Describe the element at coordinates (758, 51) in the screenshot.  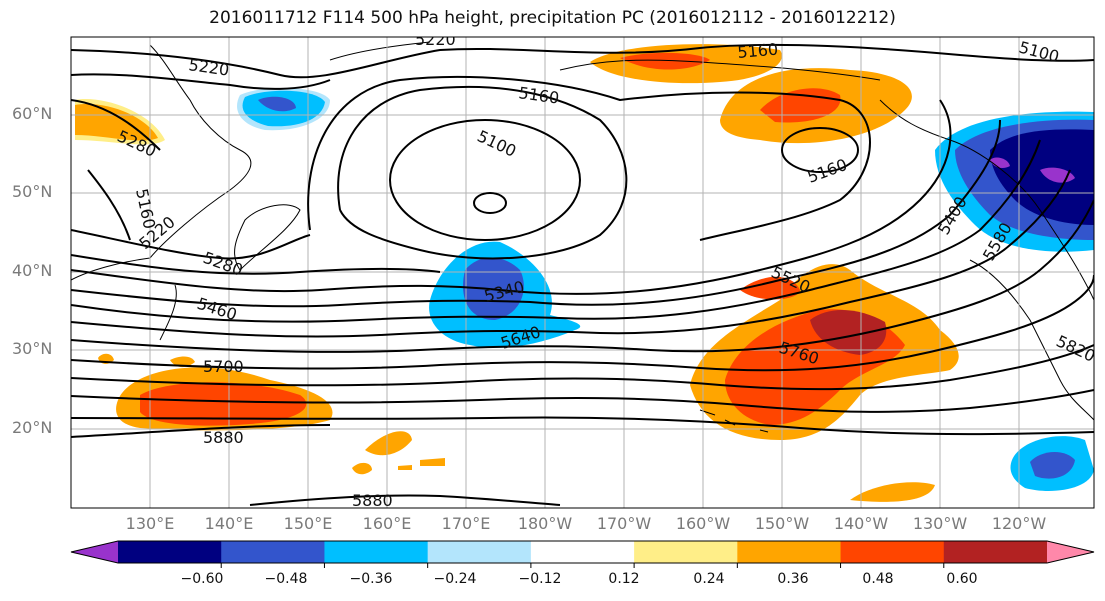
I see `contour-label: 5160` at that location.